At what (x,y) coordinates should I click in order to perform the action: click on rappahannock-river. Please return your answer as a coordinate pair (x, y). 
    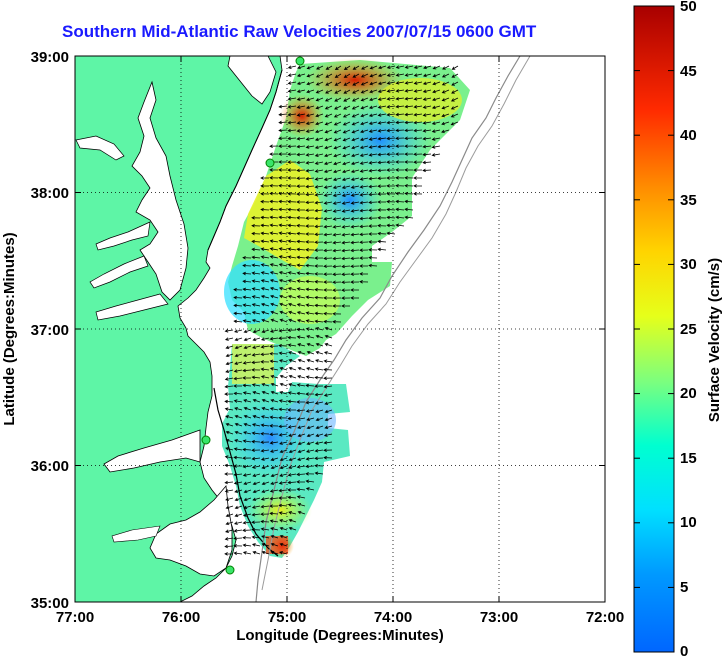
    Looking at the image, I should click on (119, 272).